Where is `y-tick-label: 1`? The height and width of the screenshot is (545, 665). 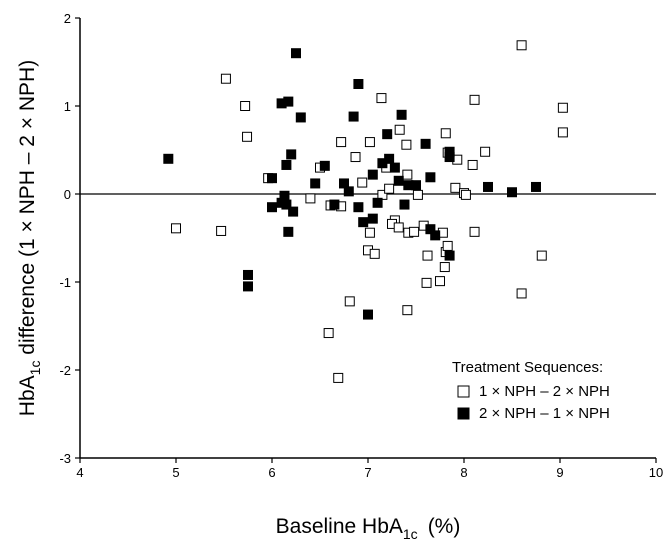
y-tick-label: 1 is located at coordinates (67, 106).